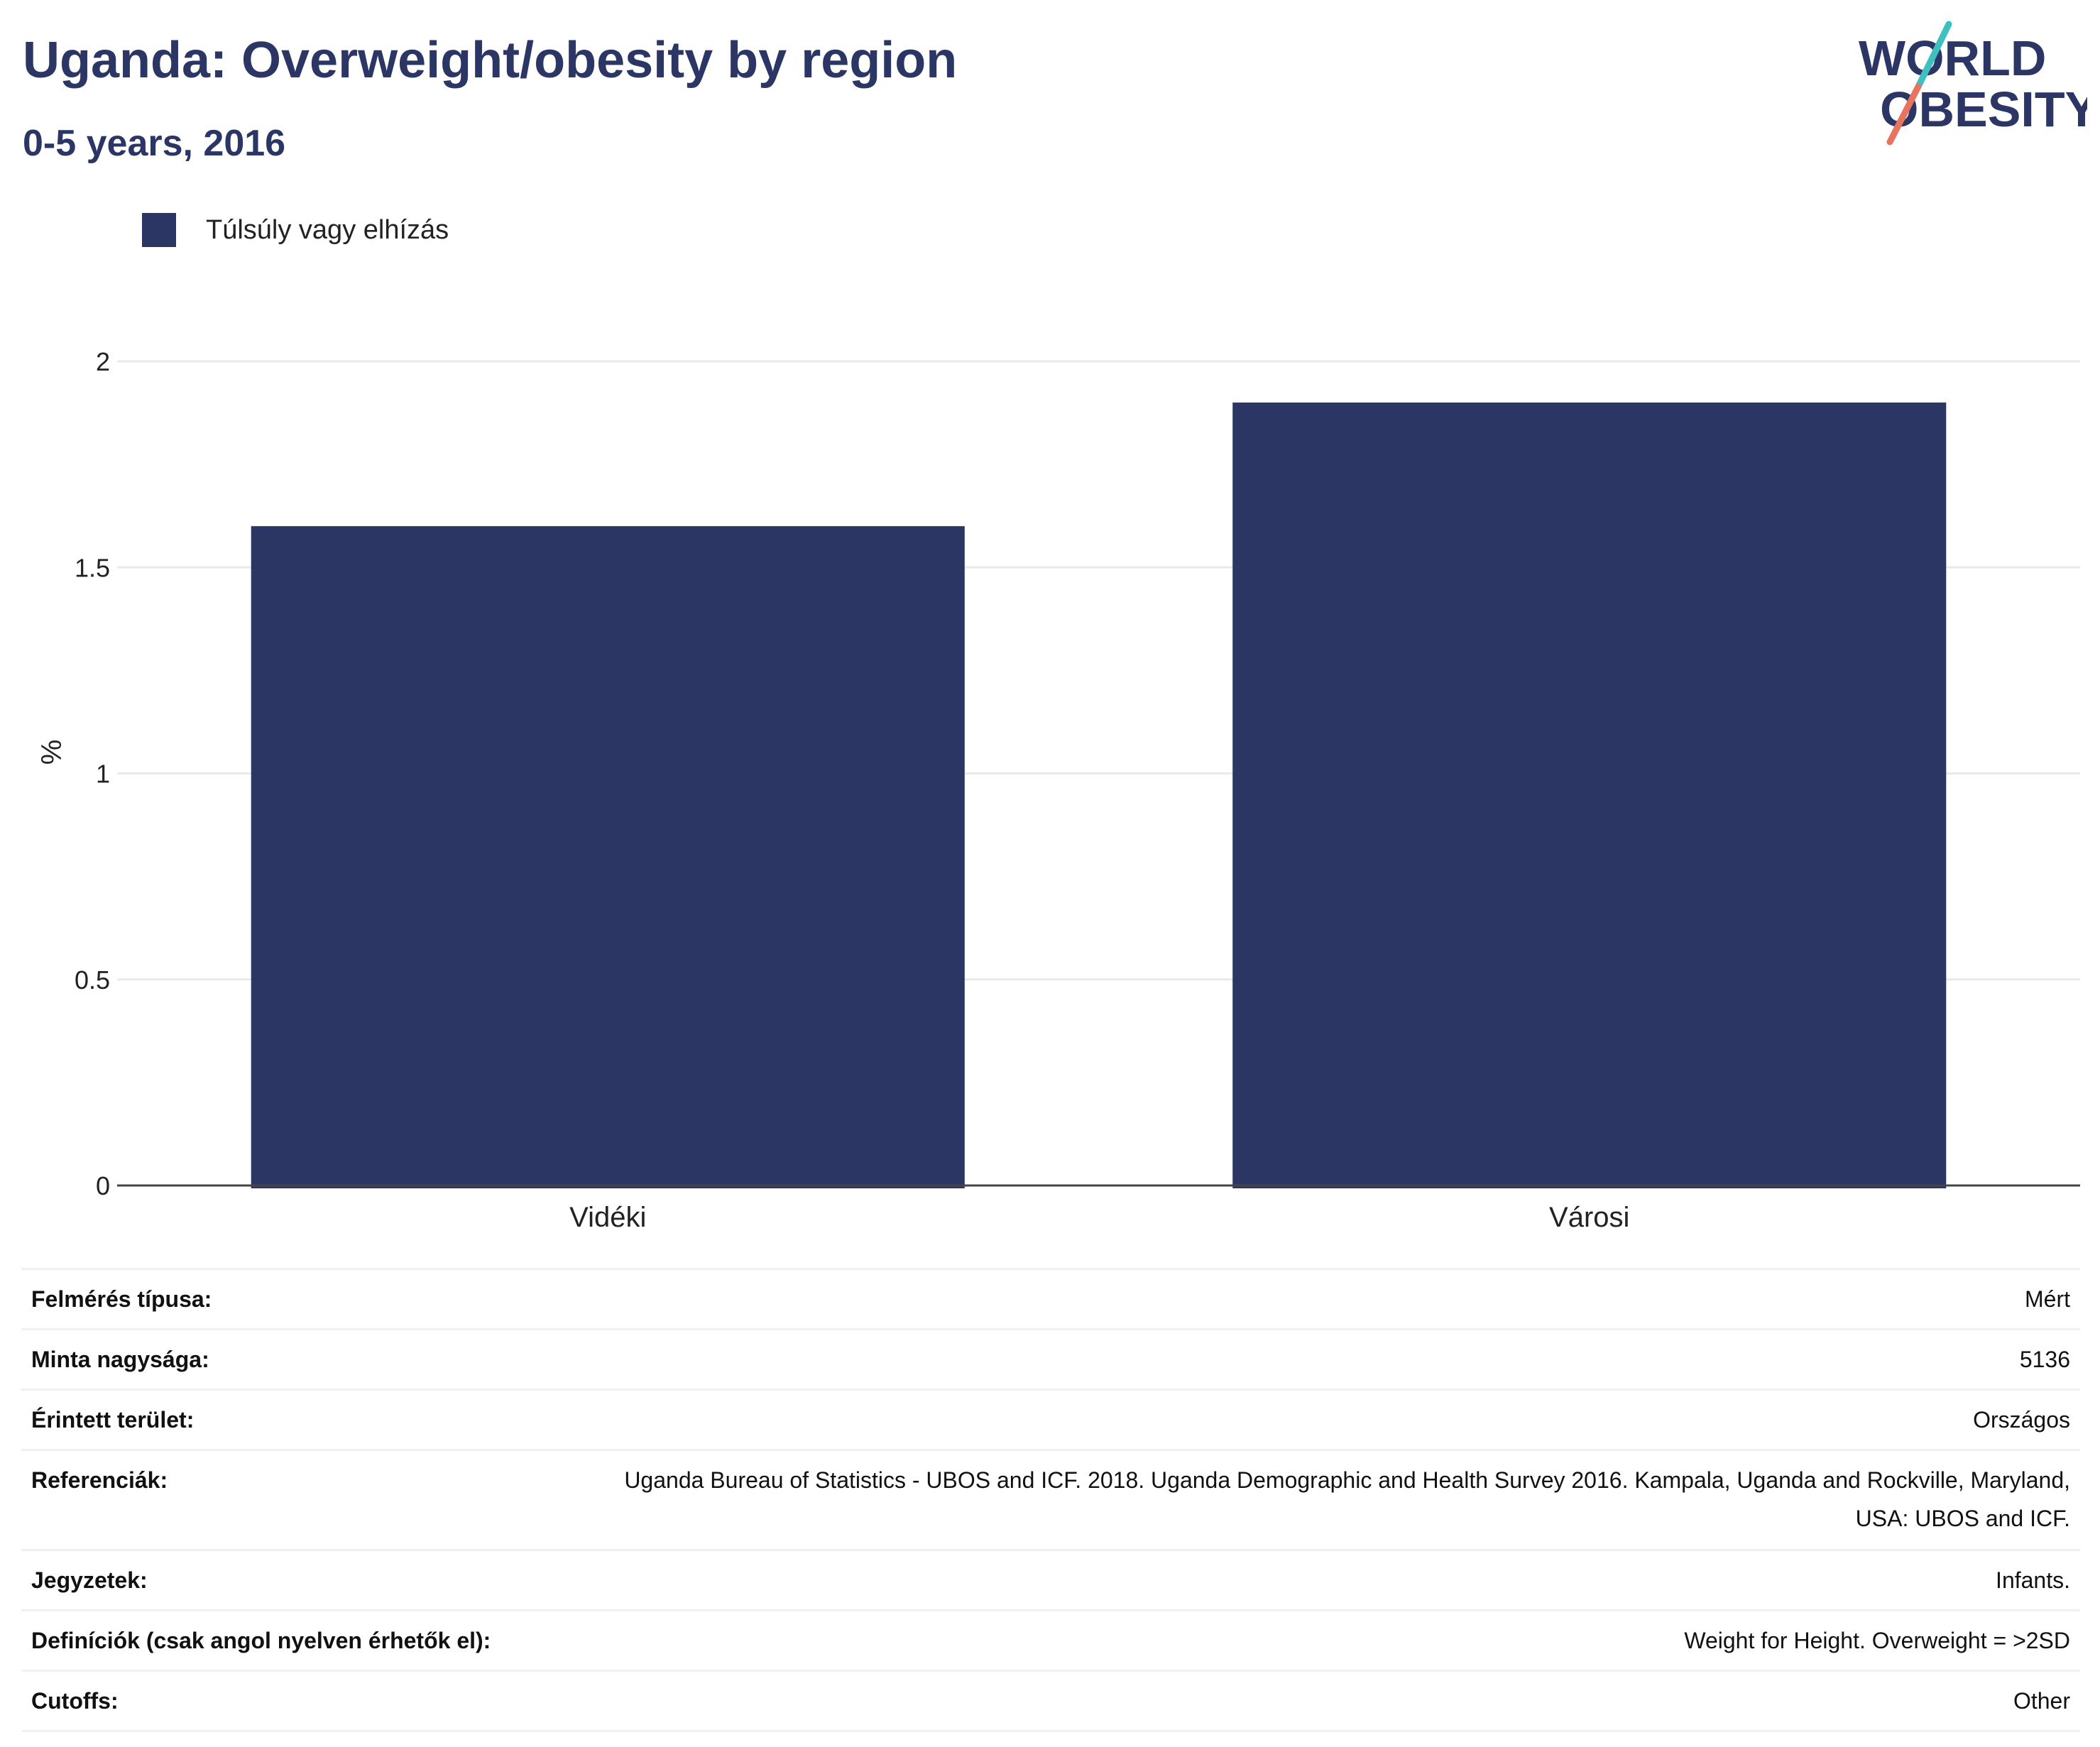  Describe the element at coordinates (75, 1701) in the screenshot. I see `metadata-key: Cutoffs:` at that location.